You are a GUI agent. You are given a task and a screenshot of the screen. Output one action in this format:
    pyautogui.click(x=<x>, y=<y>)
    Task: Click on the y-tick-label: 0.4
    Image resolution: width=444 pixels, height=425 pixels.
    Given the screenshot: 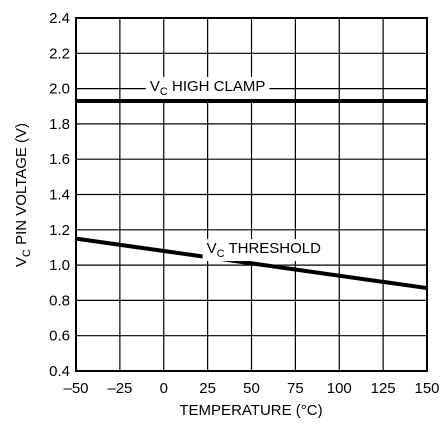 What is the action you would take?
    pyautogui.click(x=59, y=371)
    